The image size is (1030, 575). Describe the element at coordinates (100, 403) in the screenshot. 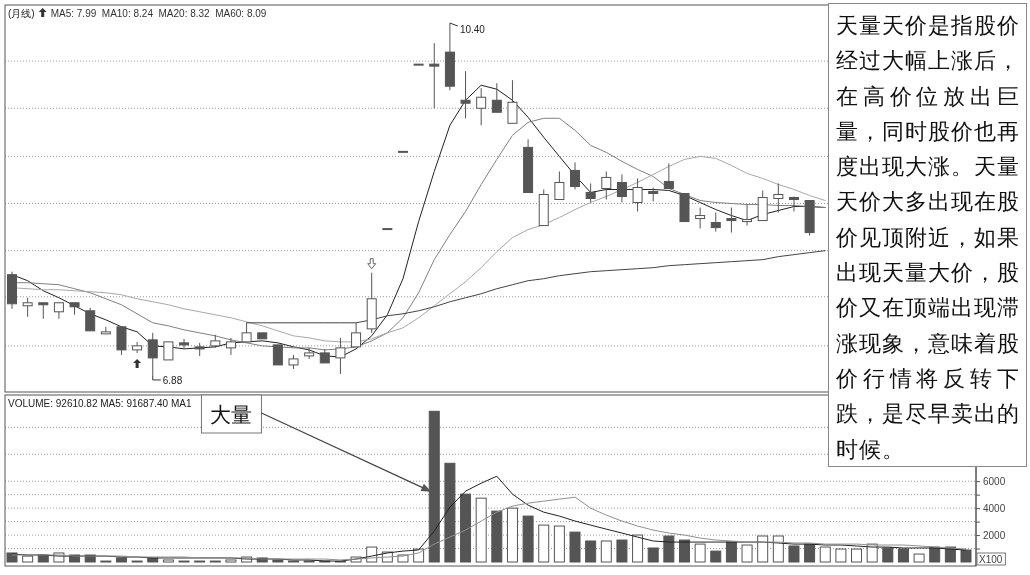

I see `chart-title: VOLUME: 92610.82 MA5: 91687.40 MA1` at that location.